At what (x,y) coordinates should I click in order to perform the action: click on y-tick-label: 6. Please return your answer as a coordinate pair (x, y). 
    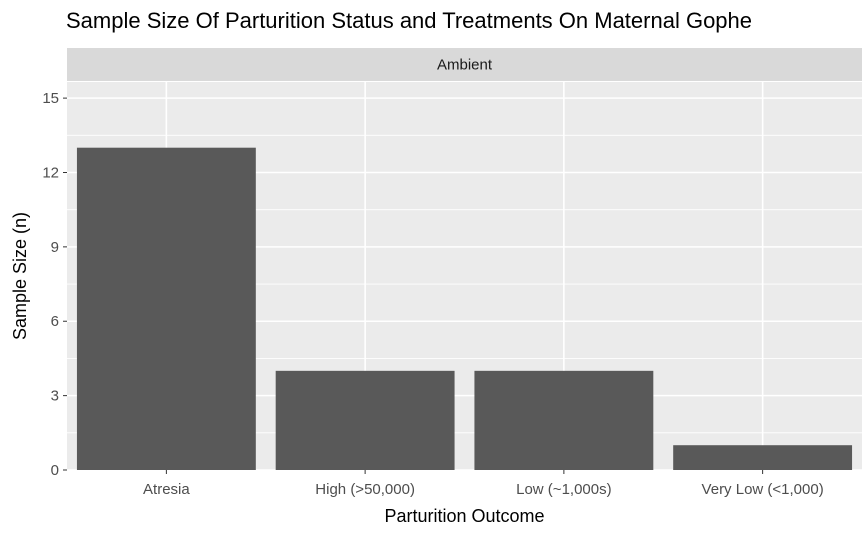
    Looking at the image, I should click on (55, 321).